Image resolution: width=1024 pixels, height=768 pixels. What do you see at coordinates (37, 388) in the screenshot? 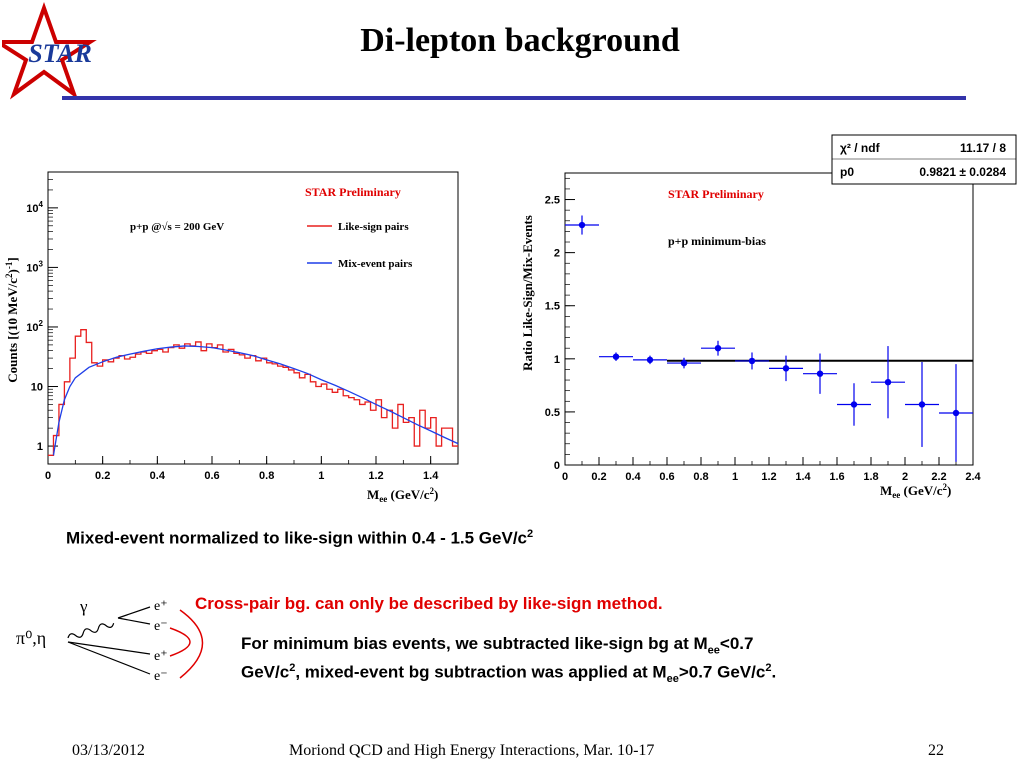
I see `left-y-tick-label: 10` at bounding box center [37, 388].